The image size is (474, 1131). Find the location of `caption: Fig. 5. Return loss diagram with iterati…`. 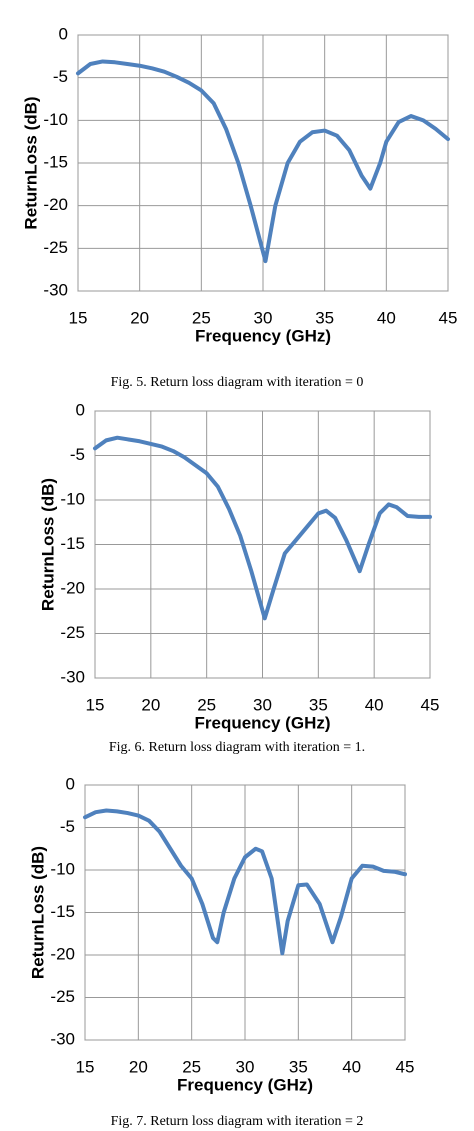

caption: Fig. 5. Return loss diagram with iterati… is located at coordinates (237, 382).